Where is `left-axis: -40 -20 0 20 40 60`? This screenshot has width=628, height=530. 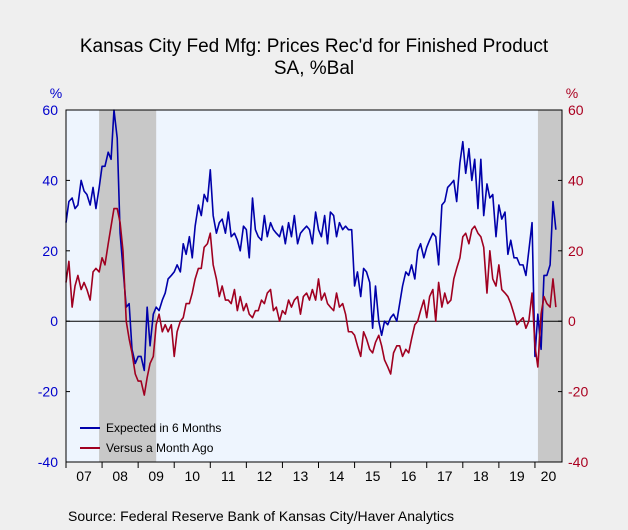
left-axis: -40 -20 0 20 40 60 is located at coordinates (54, 286).